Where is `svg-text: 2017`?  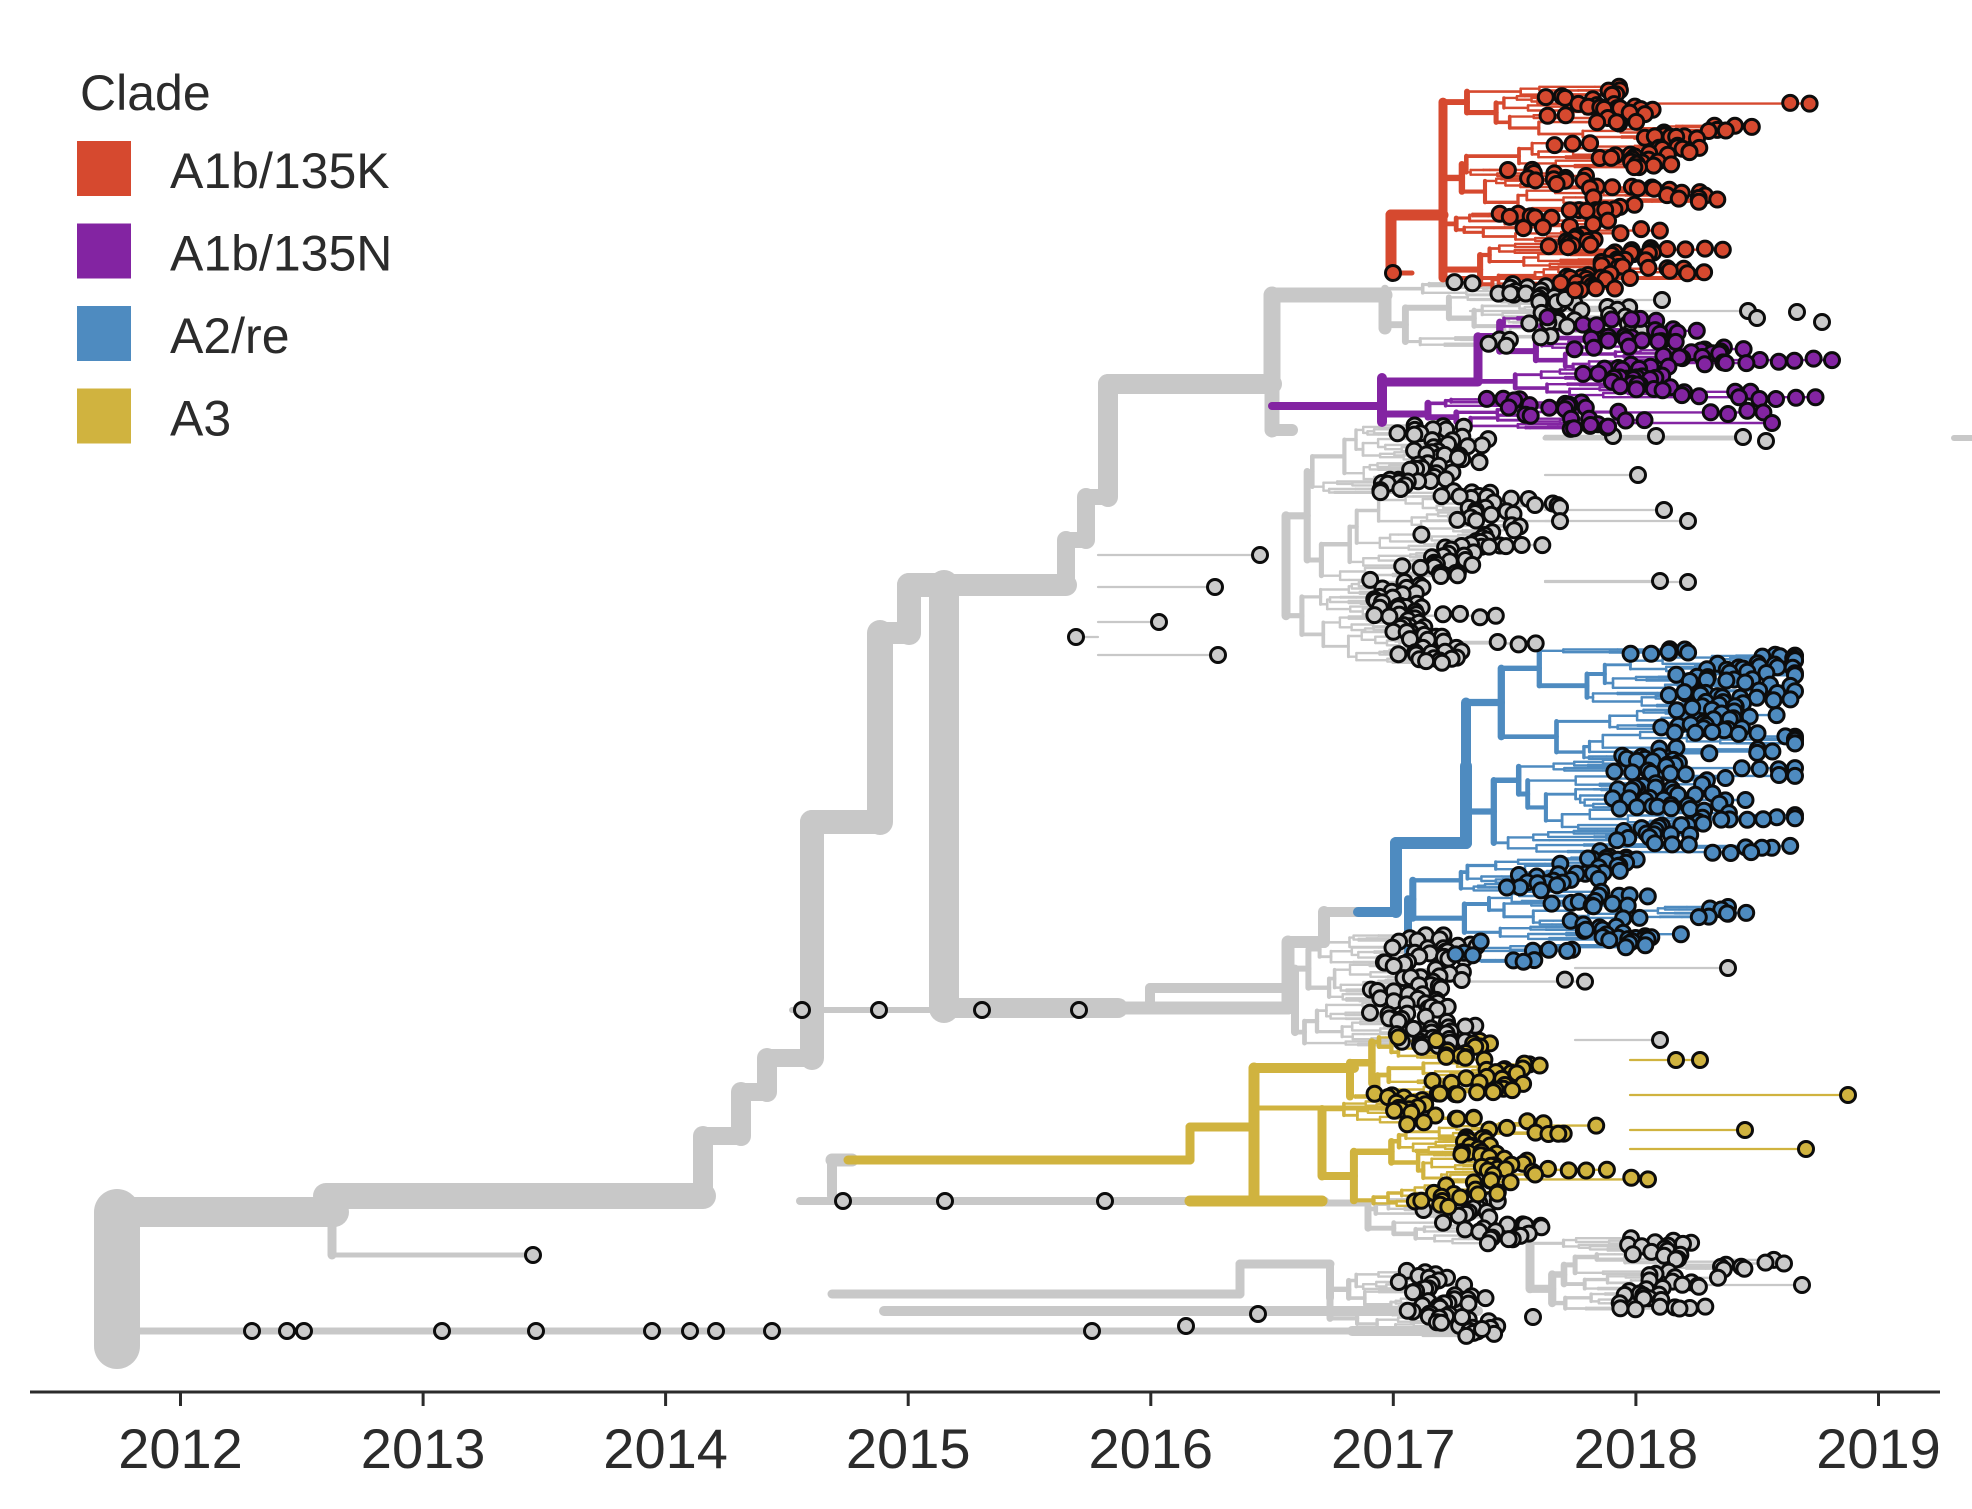
svg-text: 2017 is located at coordinates (1393, 1448).